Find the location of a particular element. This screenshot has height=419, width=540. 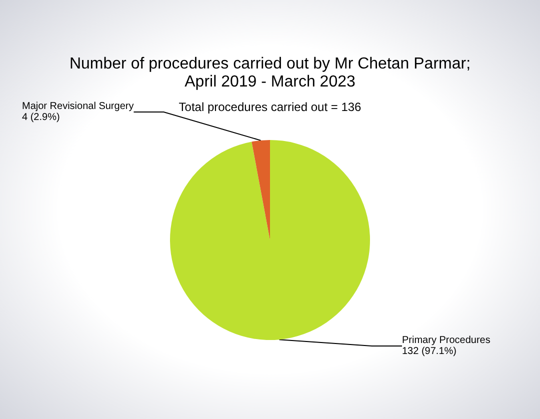

chart-subtitle: Total procedures carried out = 136 is located at coordinates (270, 107).